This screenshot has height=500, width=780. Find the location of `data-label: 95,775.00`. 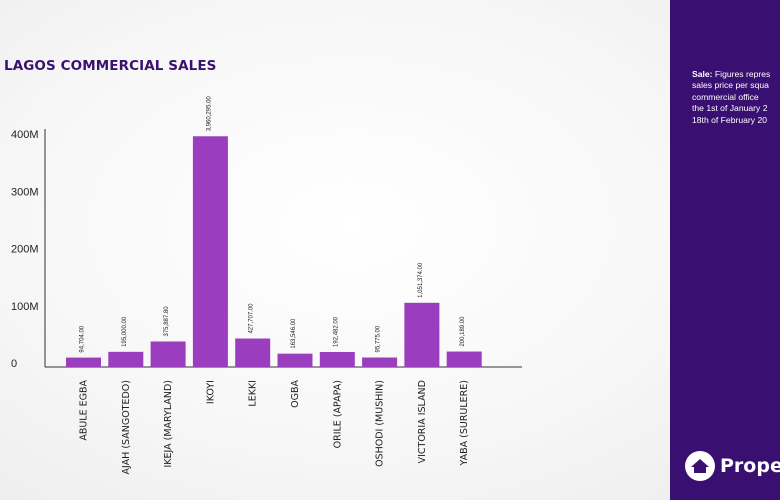

data-label: 95,775.00 is located at coordinates (379, 338).